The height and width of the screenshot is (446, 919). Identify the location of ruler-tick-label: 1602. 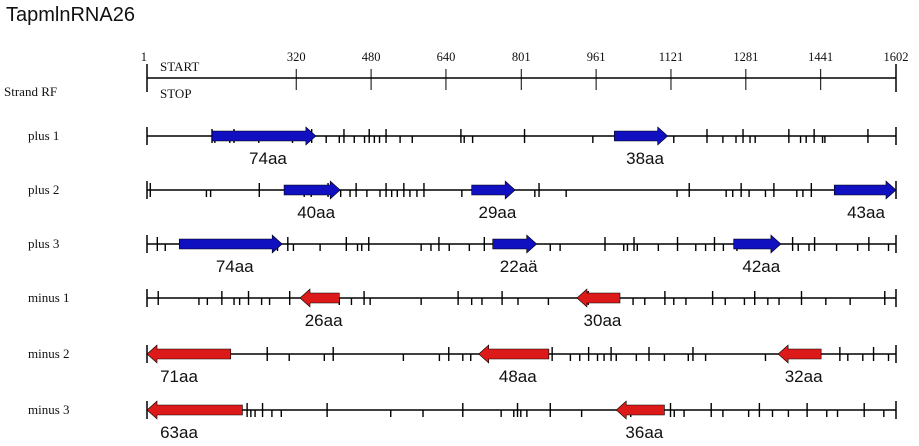
(896, 57).